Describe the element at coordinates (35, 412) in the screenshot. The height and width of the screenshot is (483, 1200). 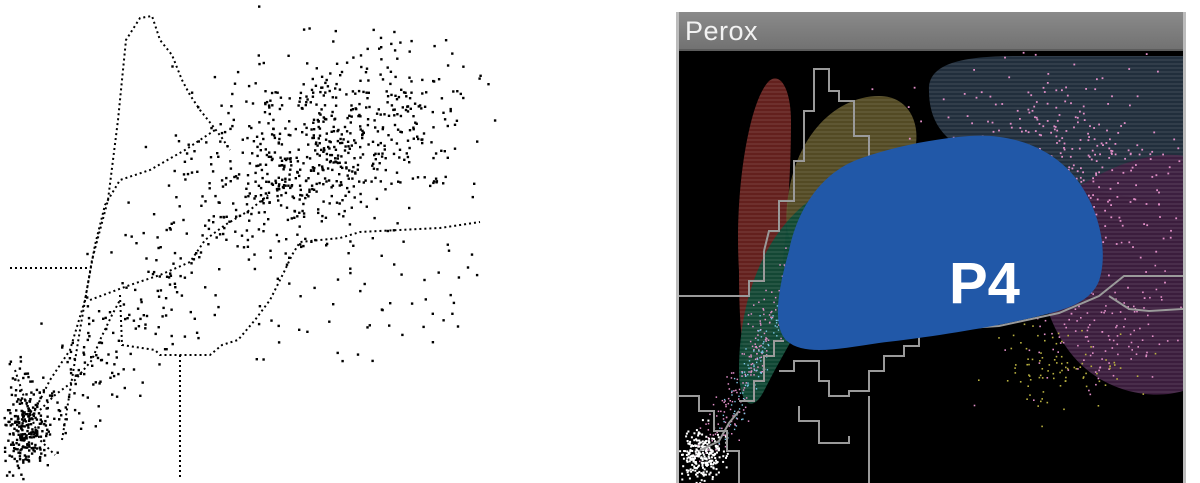
I see `left-gate-line` at that location.